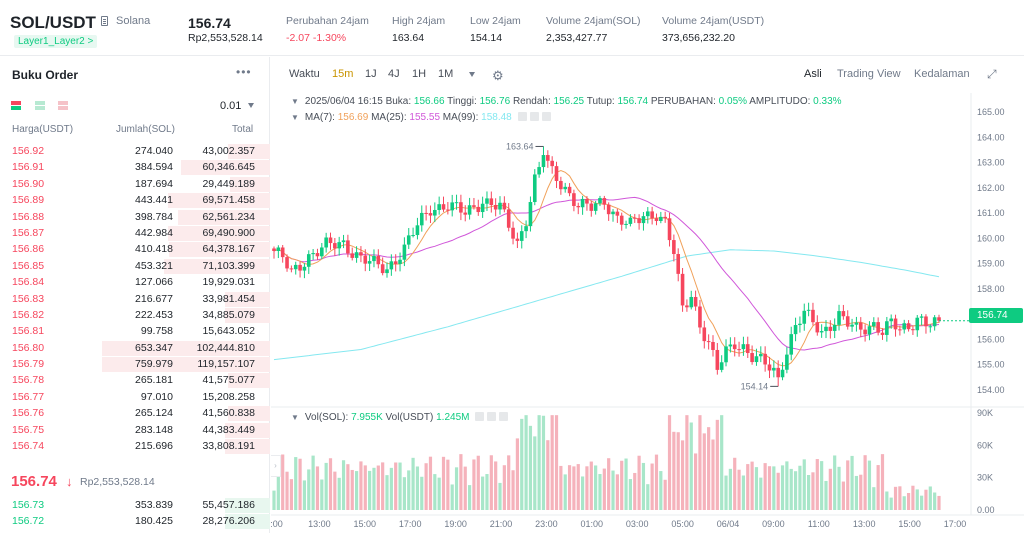  Describe the element at coordinates (371, 74) in the screenshot. I see `interval-1j: 1J` at that location.